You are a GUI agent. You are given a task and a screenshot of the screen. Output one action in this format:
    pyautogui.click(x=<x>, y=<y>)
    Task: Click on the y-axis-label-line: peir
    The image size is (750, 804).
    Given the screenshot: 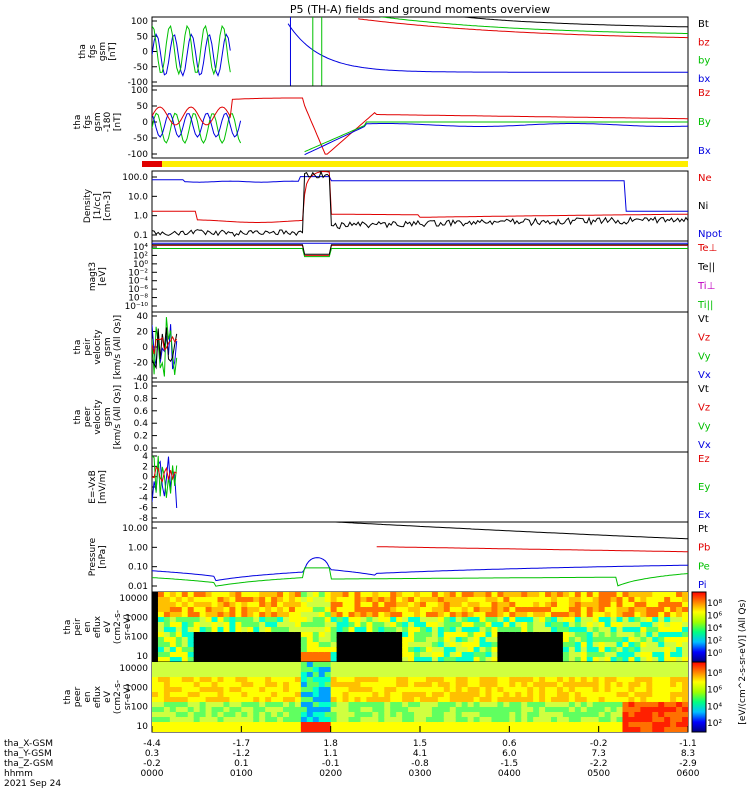 What is the action you would take?
    pyautogui.click(x=88, y=347)
    